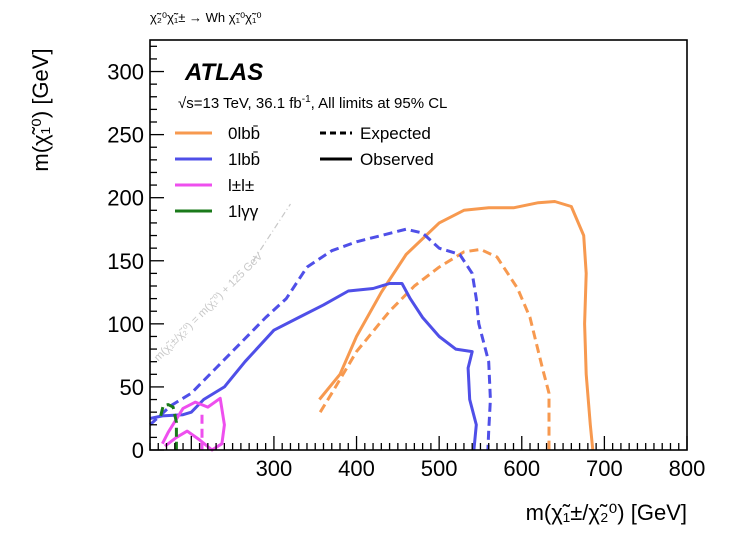 The image size is (747, 537). Describe the element at coordinates (132, 387) in the screenshot. I see `y-tick-label: 50` at that location.